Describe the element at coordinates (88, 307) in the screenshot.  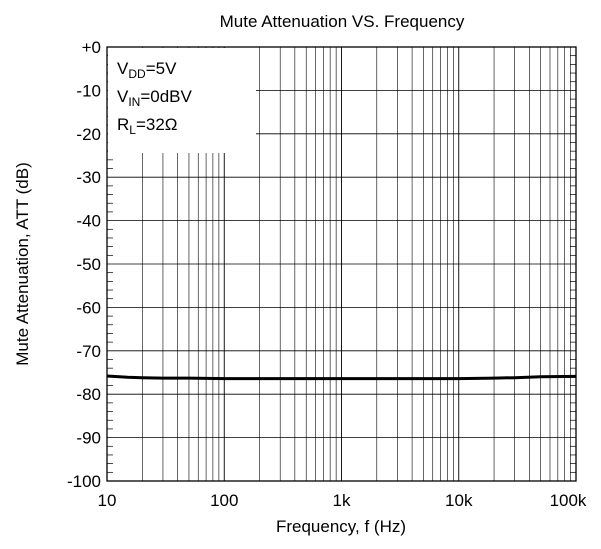
I see `y-tick-label: -60` at that location.